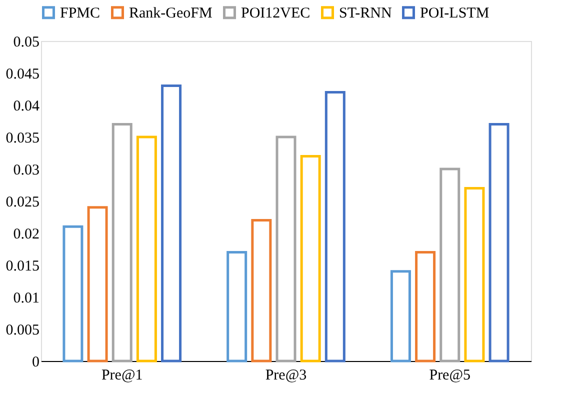 Image resolution: width=566 pixels, height=403 pixels. I want to click on x-tick-label: Pre@5, so click(450, 376).